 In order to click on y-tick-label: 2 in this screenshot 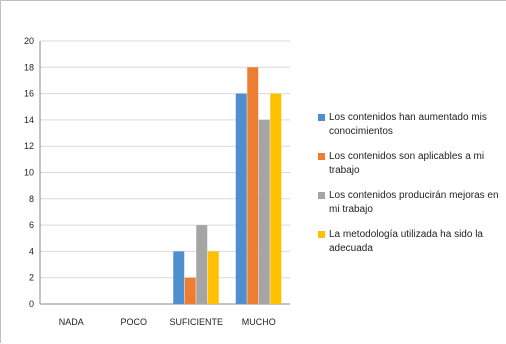, I will do `click(31, 278)`.